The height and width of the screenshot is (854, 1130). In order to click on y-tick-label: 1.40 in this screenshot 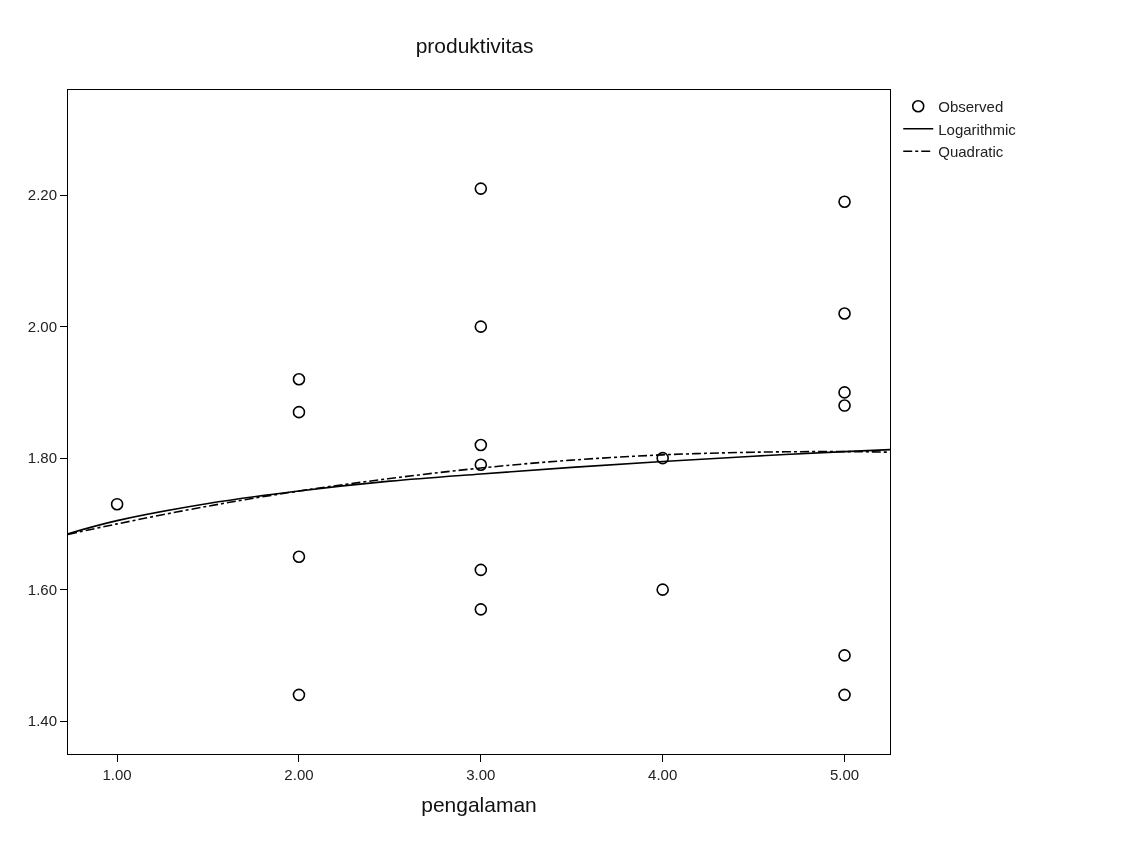, I will do `click(42, 721)`.